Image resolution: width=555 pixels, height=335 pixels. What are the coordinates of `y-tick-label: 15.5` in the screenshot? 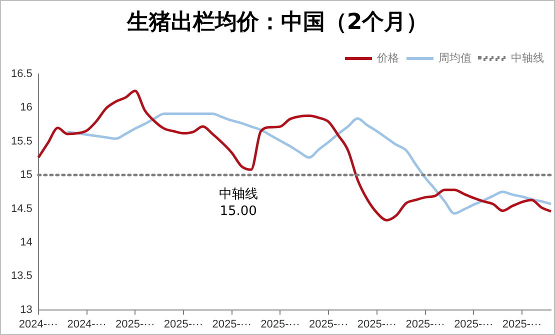 It's located at (21, 141).